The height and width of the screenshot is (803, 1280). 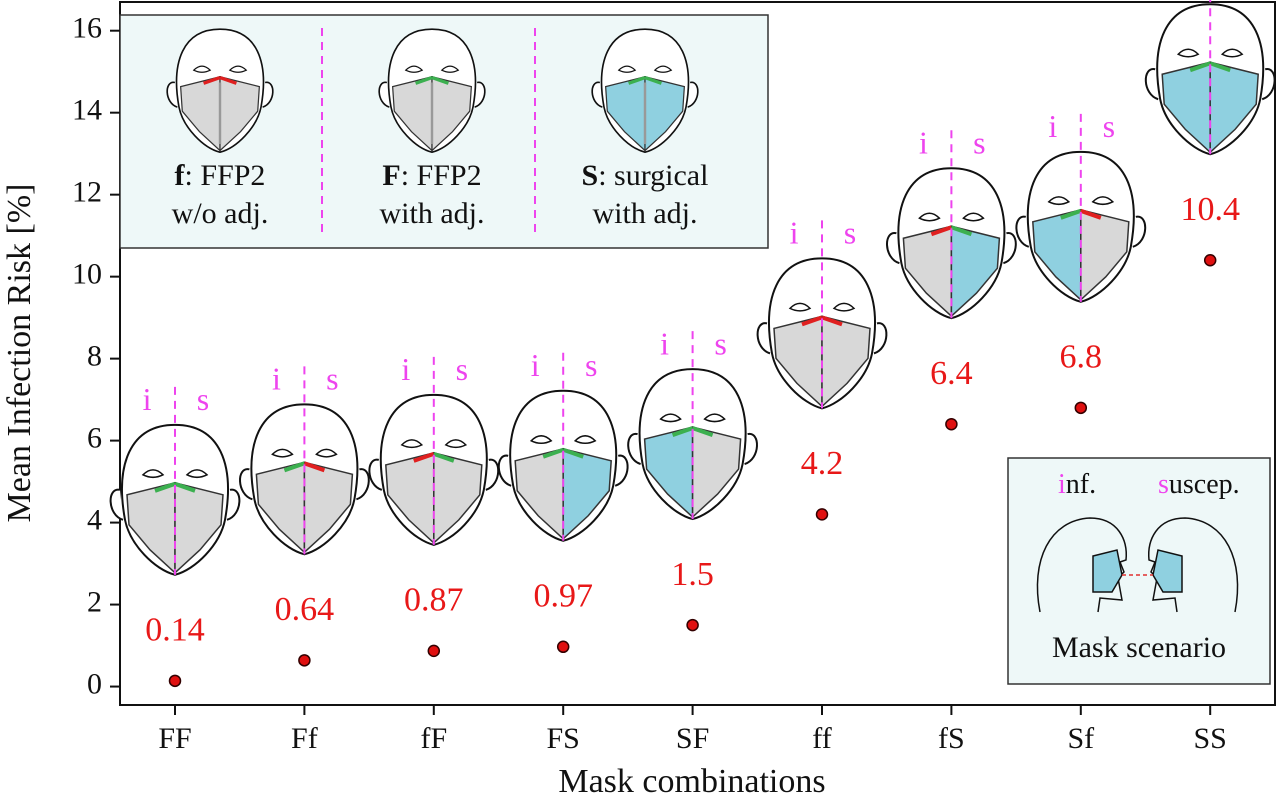 I want to click on legend-text: f: FFP2, so click(x=220, y=175).